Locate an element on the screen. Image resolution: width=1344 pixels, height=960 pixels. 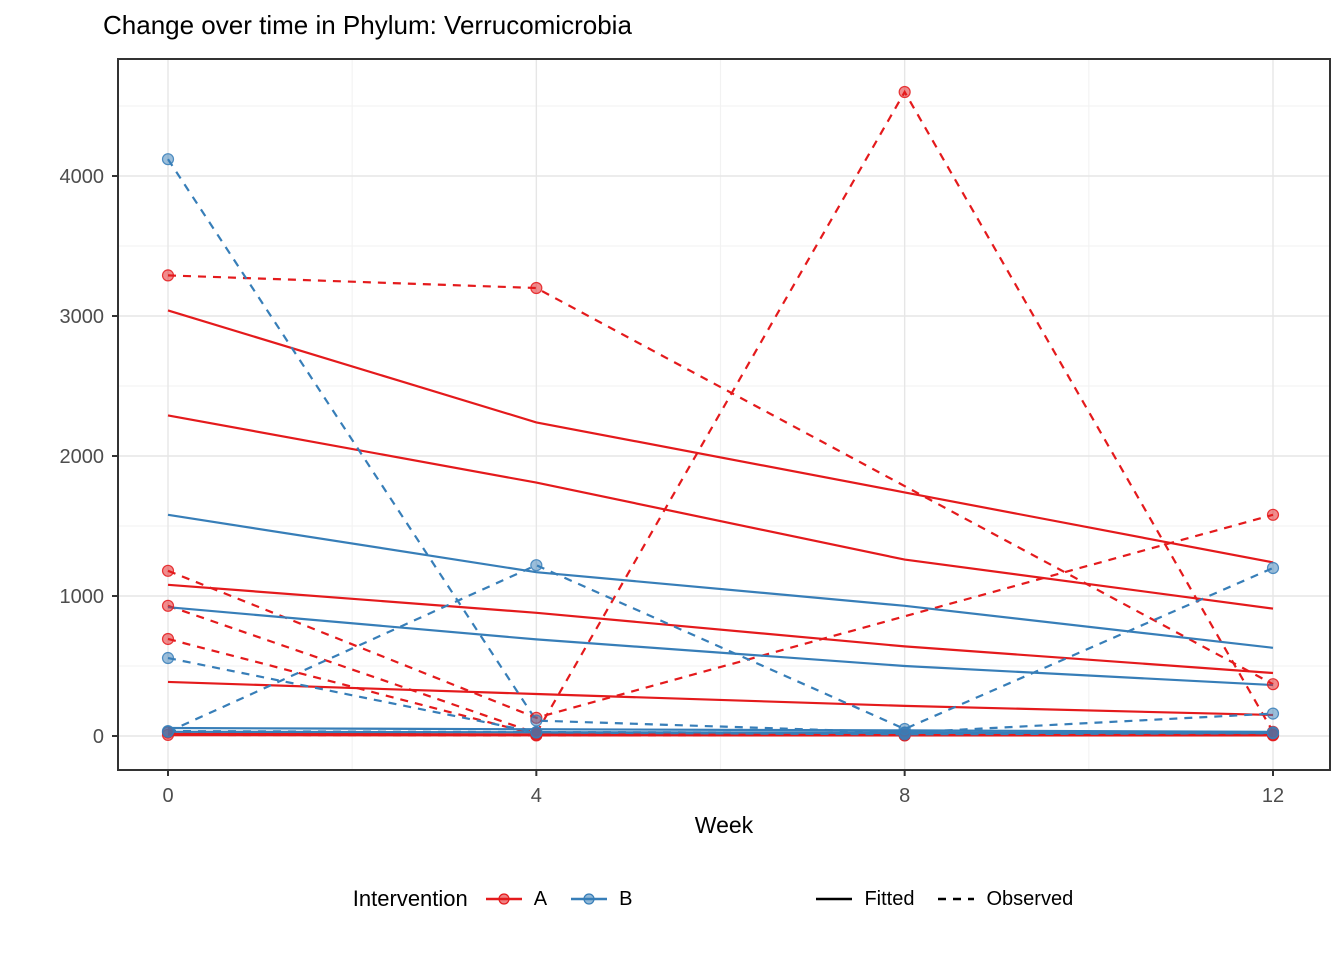
legend-key-b-icon is located at coordinates (589, 899).